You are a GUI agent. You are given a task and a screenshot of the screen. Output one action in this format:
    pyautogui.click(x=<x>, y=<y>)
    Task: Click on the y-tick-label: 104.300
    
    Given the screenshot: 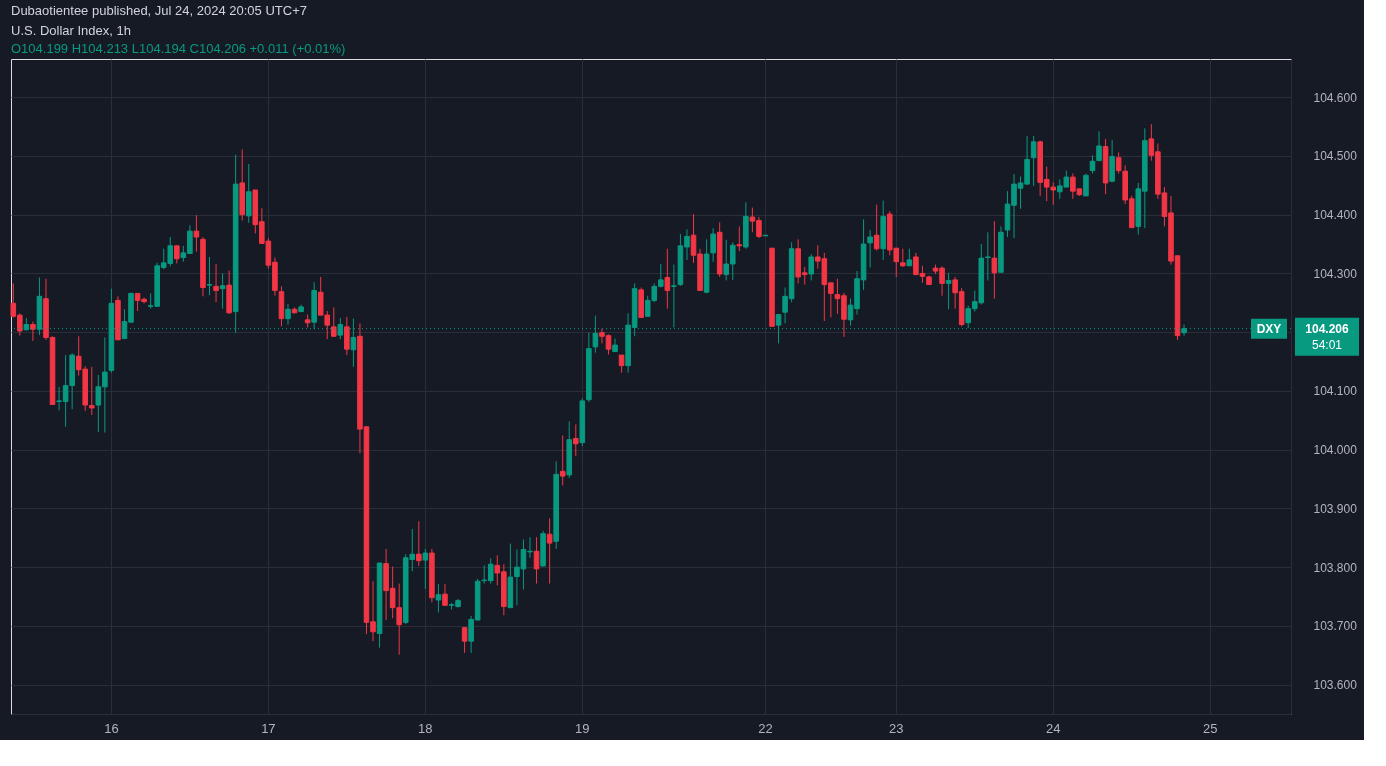 What is the action you would take?
    pyautogui.click(x=1335, y=273)
    